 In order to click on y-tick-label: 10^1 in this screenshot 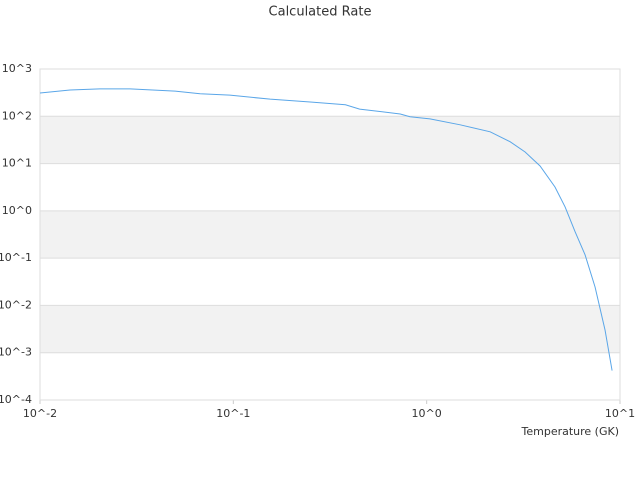, I will do `click(17, 163)`.